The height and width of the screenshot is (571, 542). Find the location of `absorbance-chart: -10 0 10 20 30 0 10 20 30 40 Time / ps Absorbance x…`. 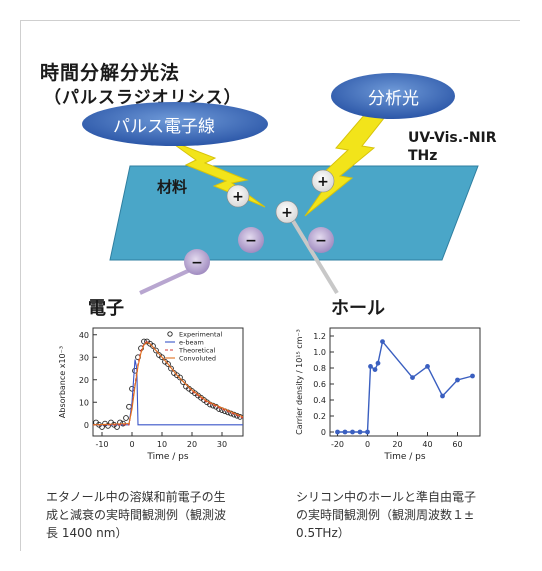

absorbance-chart: -10 0 10 20 30 0 10 20 30 40 Time / ps Absorbance x… is located at coordinates (151, 394).